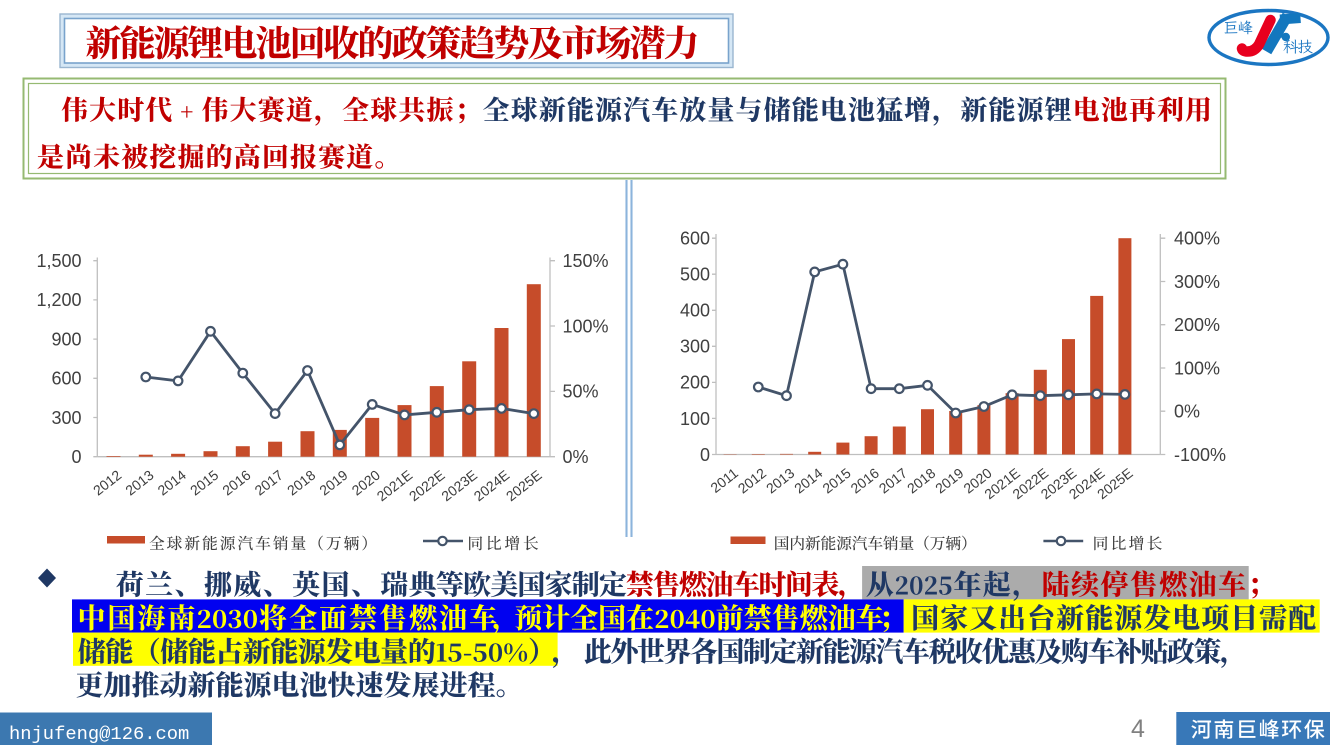 The width and height of the screenshot is (1330, 750). Describe the element at coordinates (1197, 282) in the screenshot. I see `svg-text: 300%` at that location.